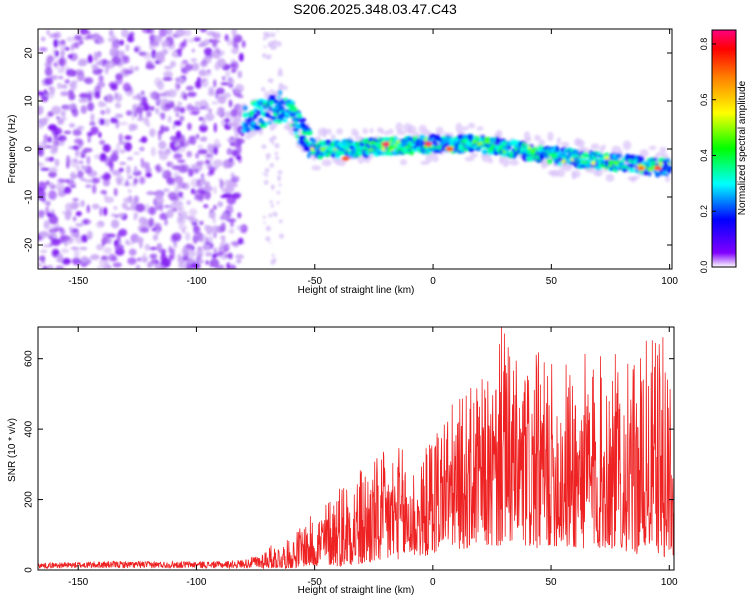  Describe the element at coordinates (29, 428) in the screenshot. I see `y-tick-label: 400` at that location.